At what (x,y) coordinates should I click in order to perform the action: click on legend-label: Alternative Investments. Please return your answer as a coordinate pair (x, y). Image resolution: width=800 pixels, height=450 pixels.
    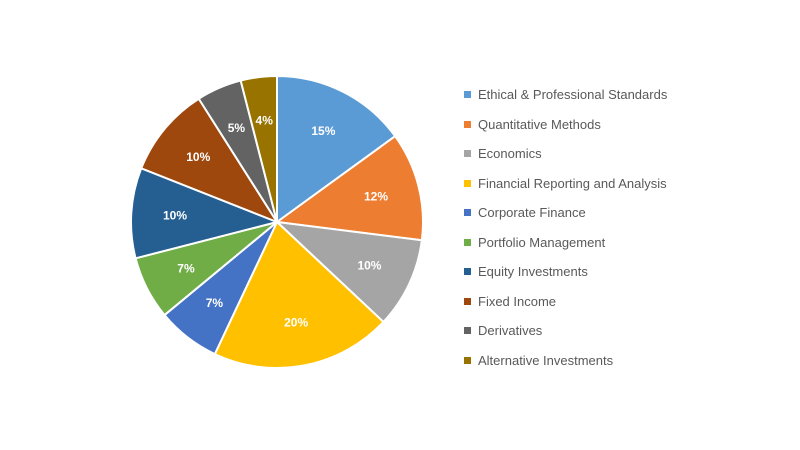
    Looking at the image, I should click on (546, 360).